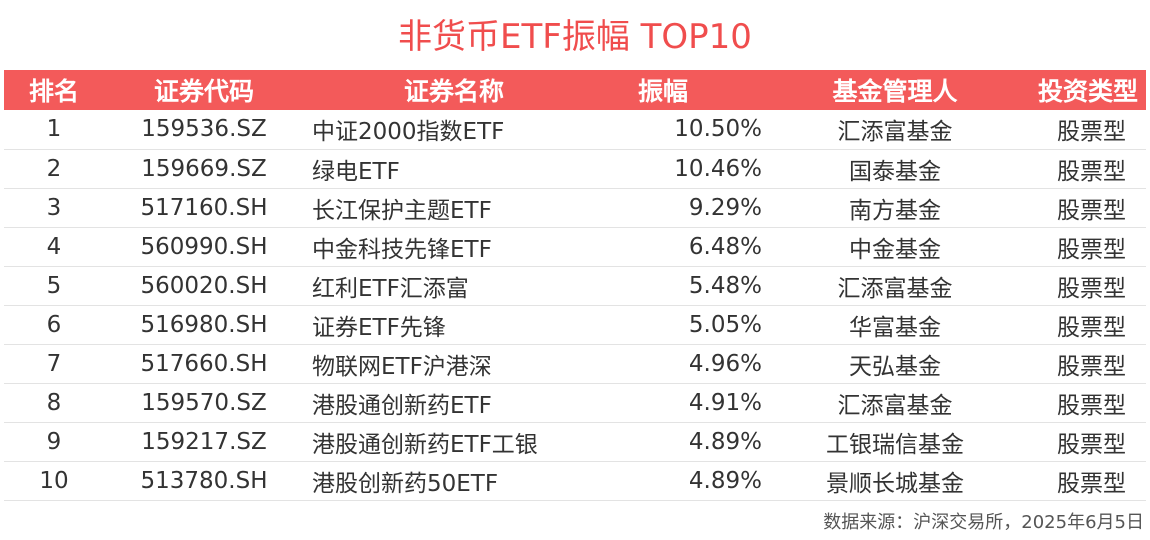 Image resolution: width=1150 pixels, height=540 pixels. What do you see at coordinates (54, 441) in the screenshot?
I see `cell-rank: 9` at bounding box center [54, 441].